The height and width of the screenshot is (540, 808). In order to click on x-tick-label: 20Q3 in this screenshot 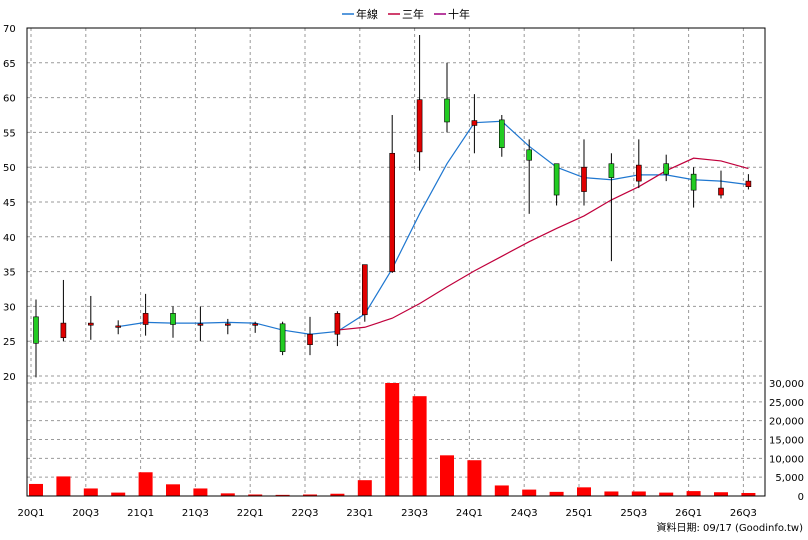, I will do `click(85, 513)`.